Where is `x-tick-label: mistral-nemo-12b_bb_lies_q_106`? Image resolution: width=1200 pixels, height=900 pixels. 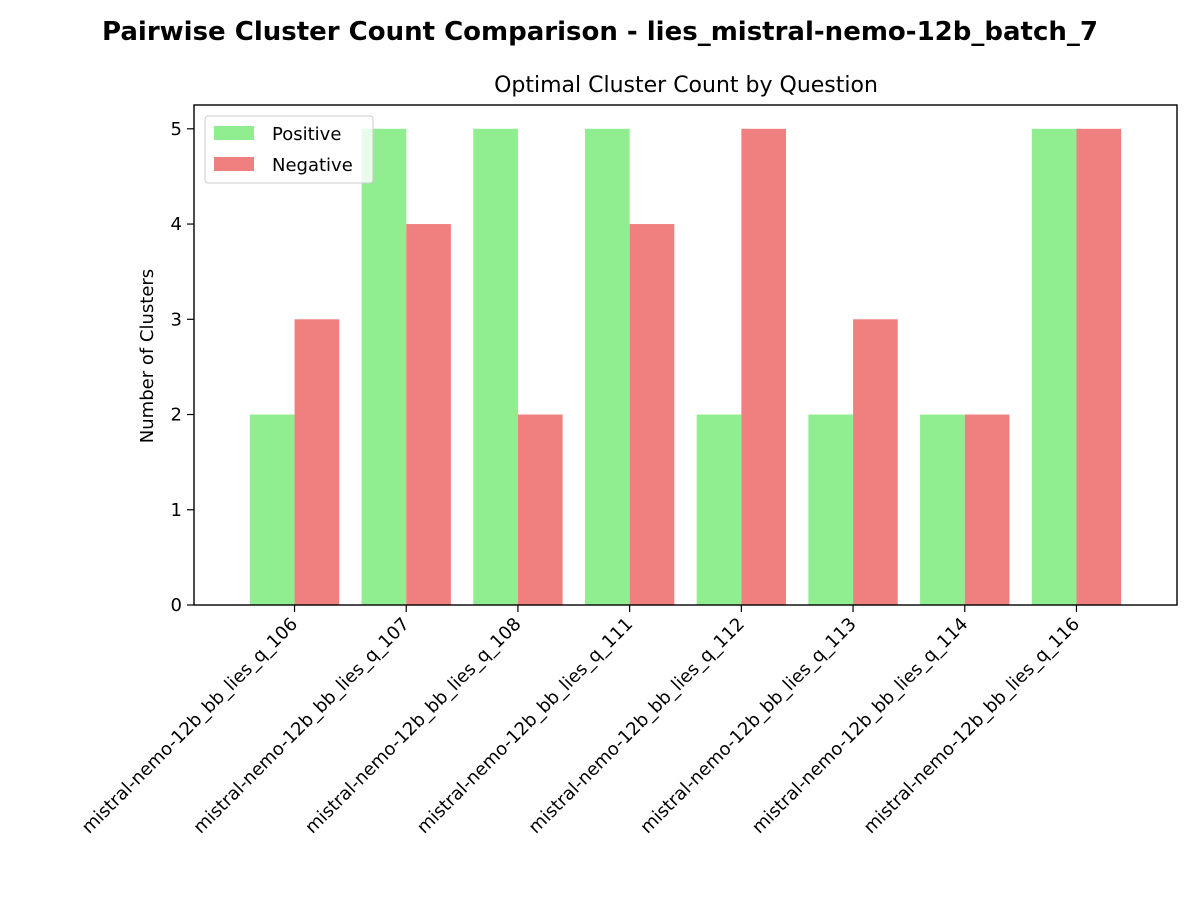
x-tick-label: mistral-nemo-12b_bb_lies_q_106 is located at coordinates (190, 726).